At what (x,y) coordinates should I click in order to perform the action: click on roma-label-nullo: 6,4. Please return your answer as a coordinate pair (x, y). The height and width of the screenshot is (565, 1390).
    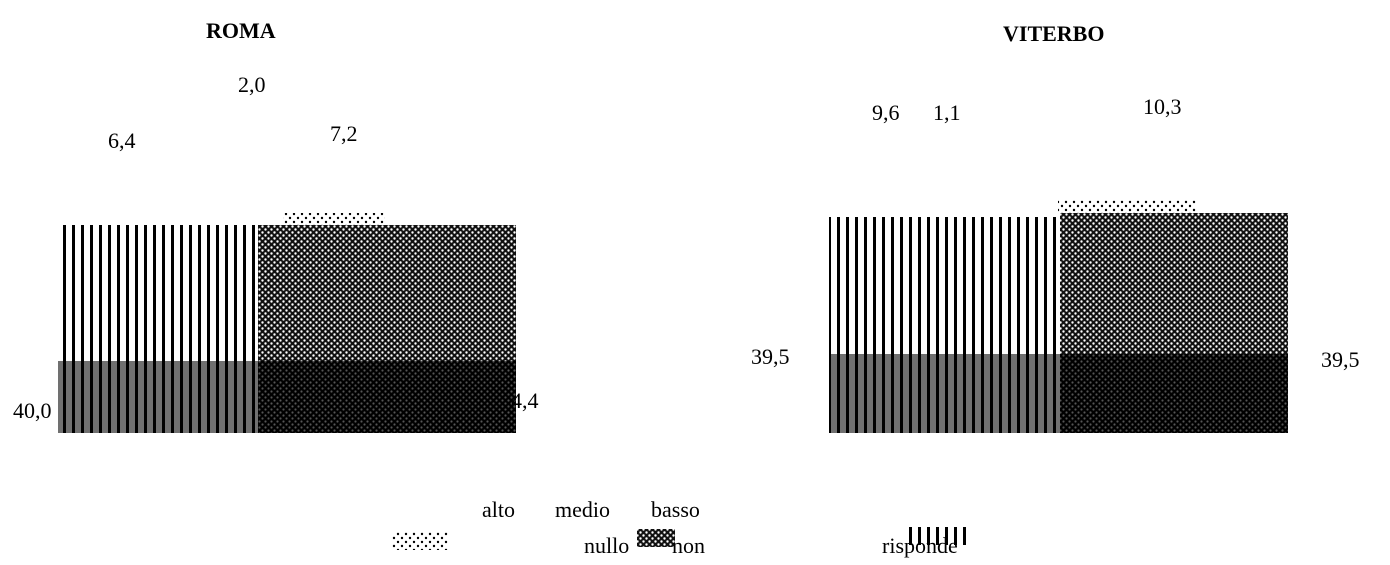
    Looking at the image, I should click on (122, 140).